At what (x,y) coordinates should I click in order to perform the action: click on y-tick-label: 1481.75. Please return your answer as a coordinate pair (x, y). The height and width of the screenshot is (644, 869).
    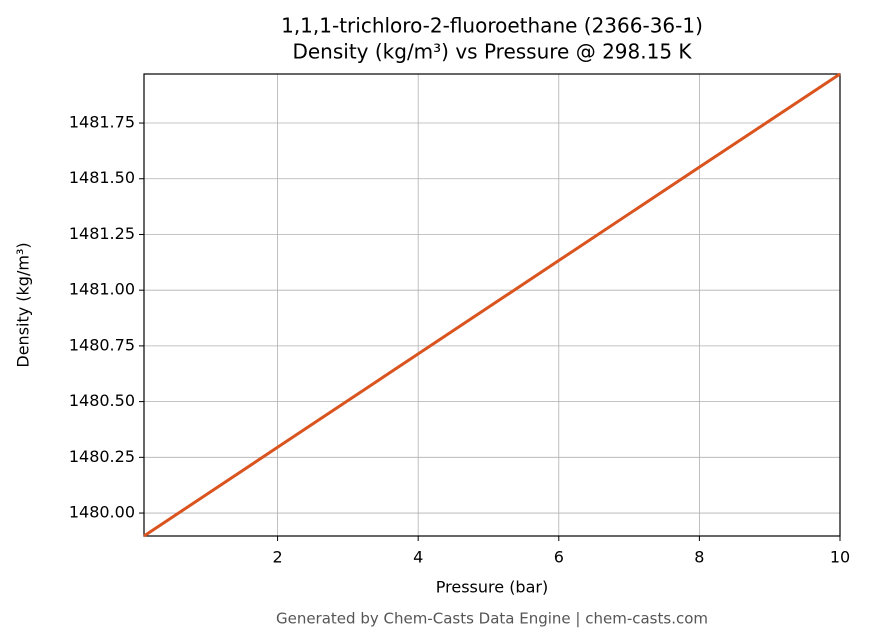
    Looking at the image, I should click on (102, 122).